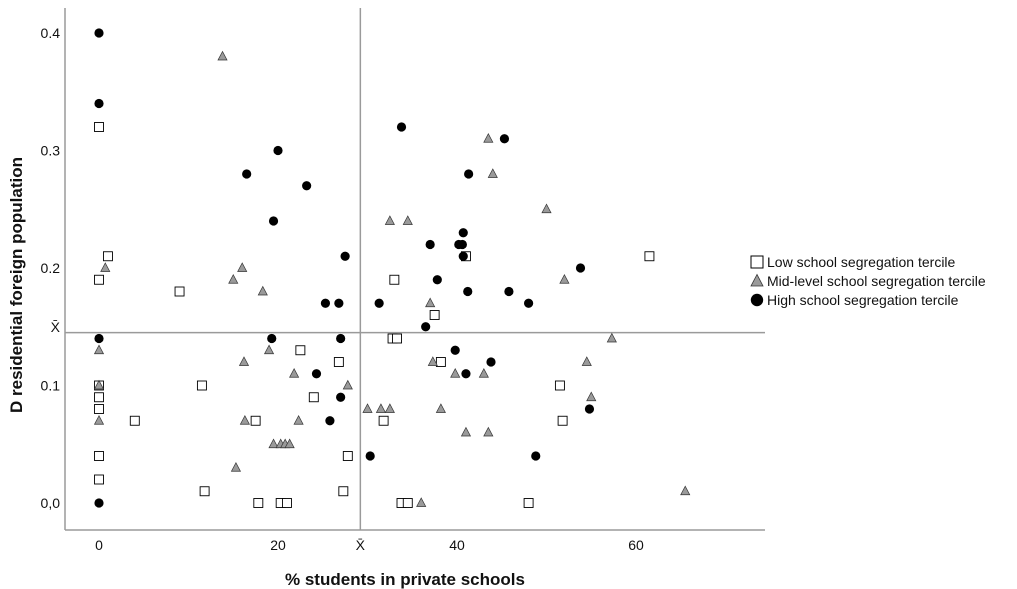 This screenshot has width=1017, height=589. I want to click on y-tick-label: X̄, so click(56, 327).